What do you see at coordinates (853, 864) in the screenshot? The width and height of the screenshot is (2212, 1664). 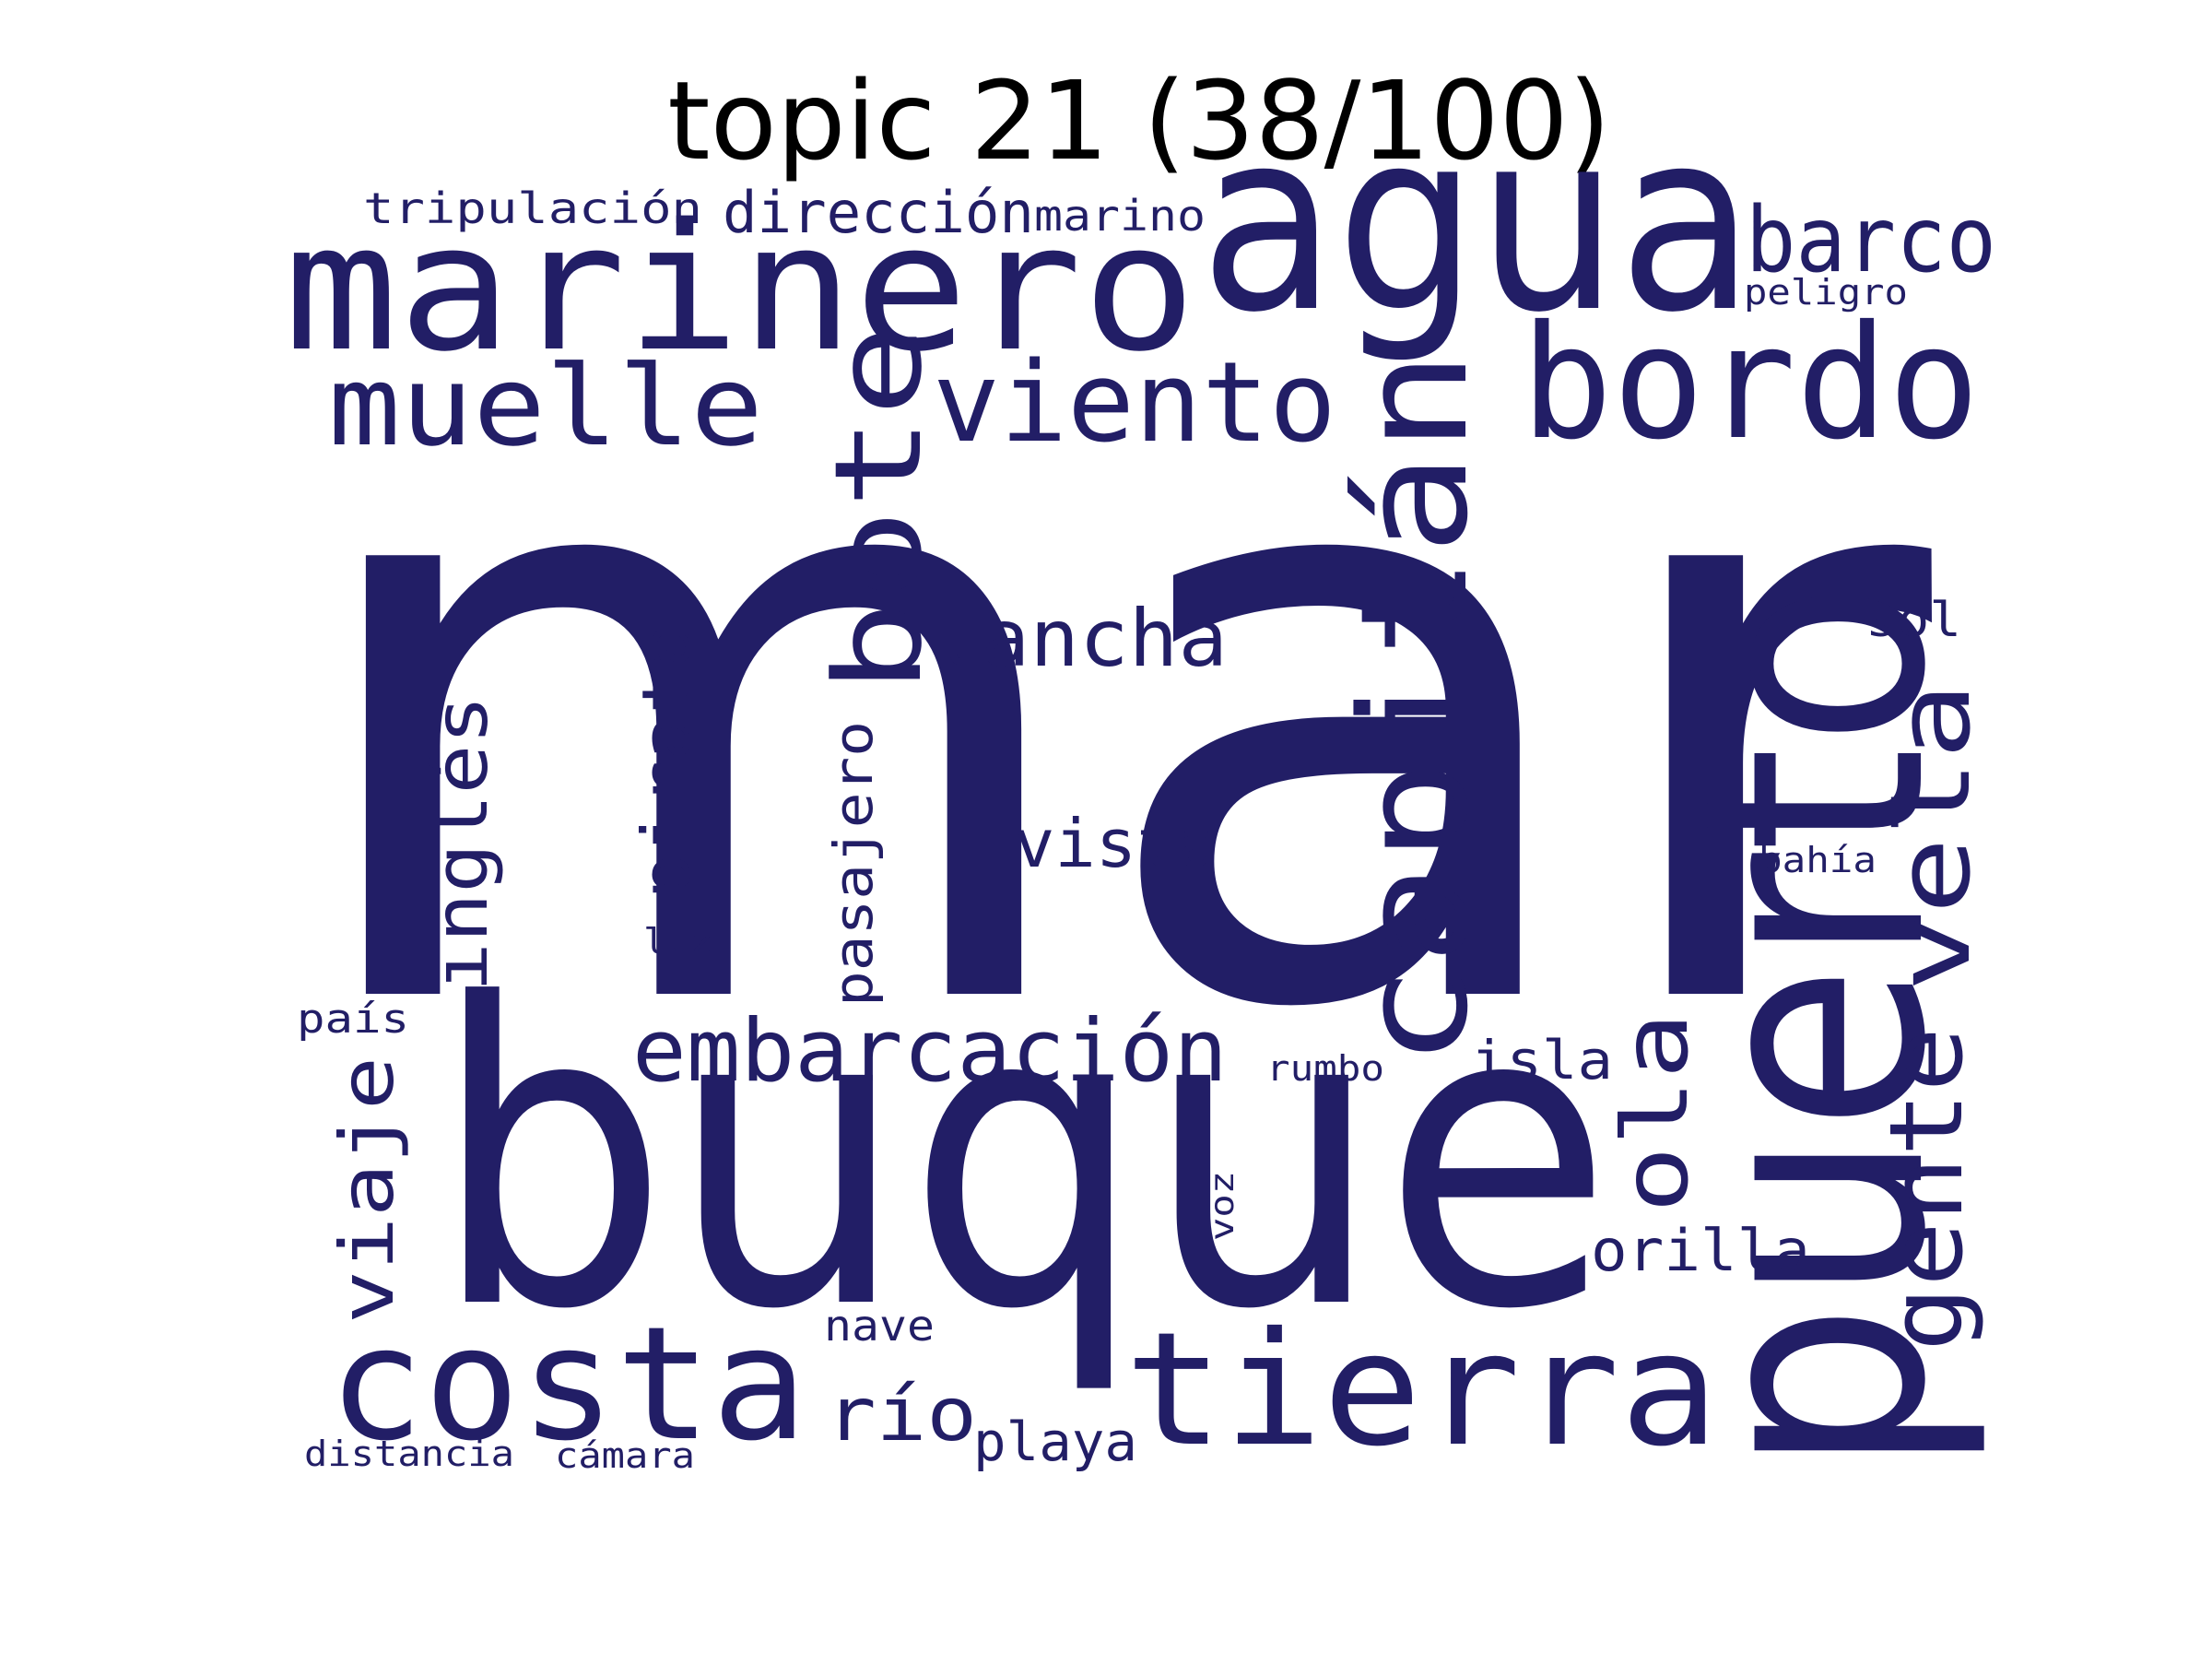 I see `word-pasajero: pasajero` at bounding box center [853, 864].